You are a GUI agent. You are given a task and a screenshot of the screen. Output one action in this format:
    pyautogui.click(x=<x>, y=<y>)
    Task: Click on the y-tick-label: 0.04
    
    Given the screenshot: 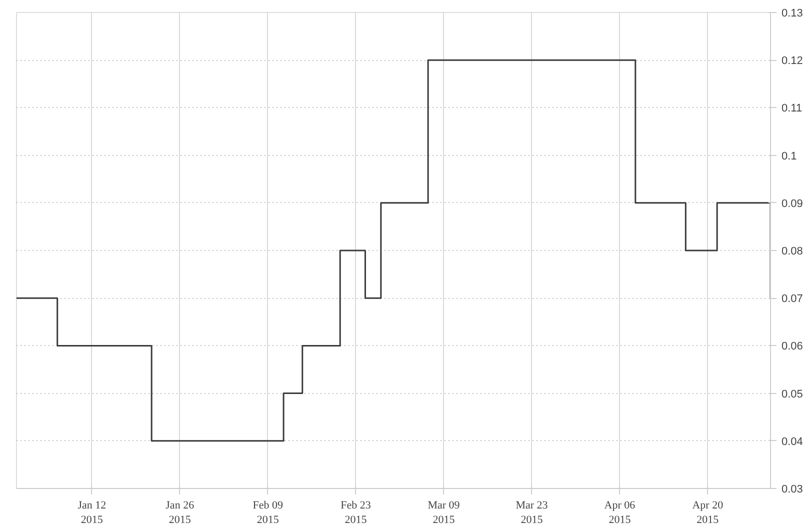 What is the action you would take?
    pyautogui.click(x=792, y=442)
    